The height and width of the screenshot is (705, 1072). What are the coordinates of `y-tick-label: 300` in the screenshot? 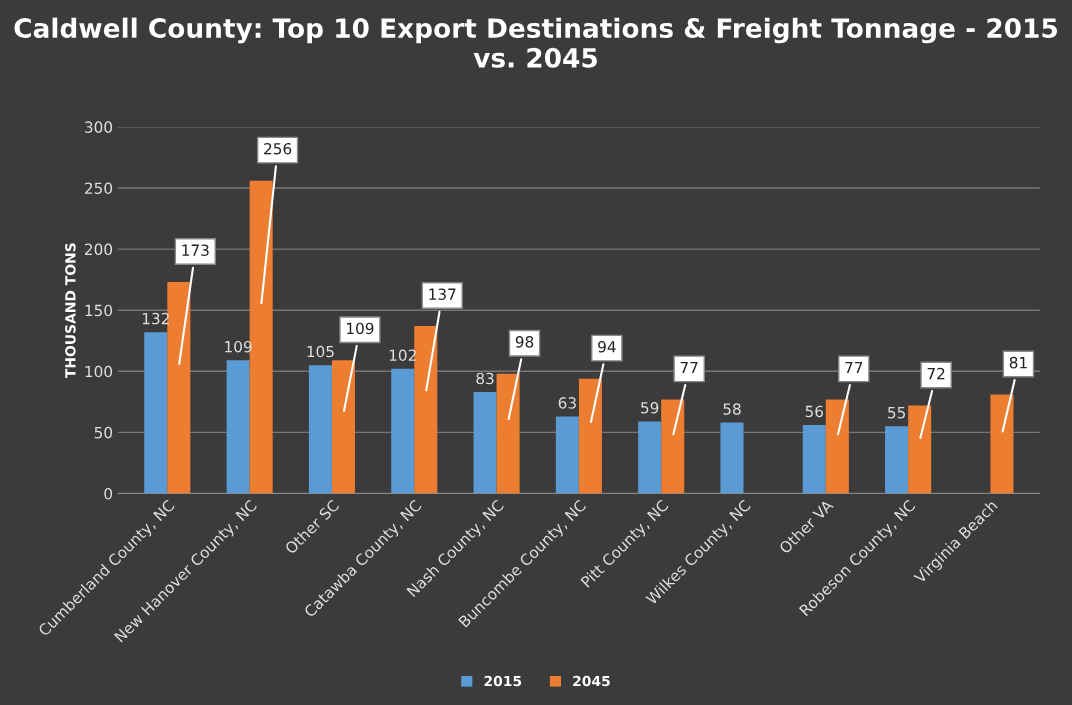 It's located at (99, 127).